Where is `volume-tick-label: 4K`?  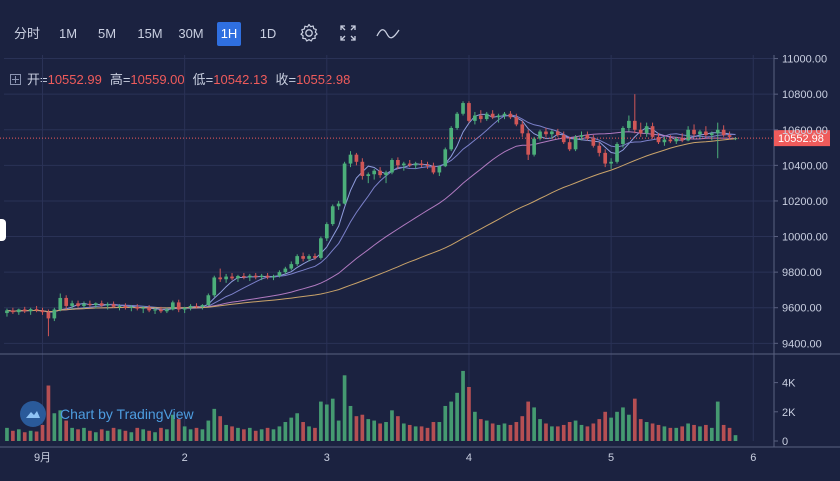 volume-tick-label: 4K is located at coordinates (789, 384).